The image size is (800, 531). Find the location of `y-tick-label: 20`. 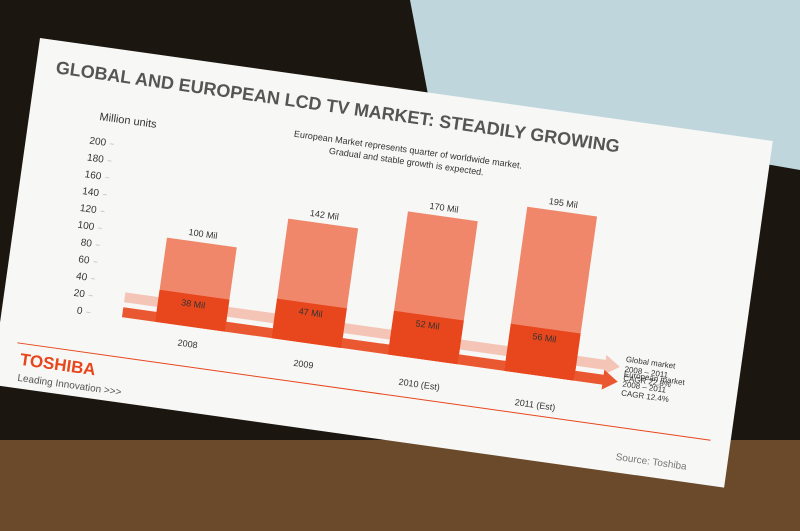

y-tick-label: 20 is located at coordinates (79, 294).